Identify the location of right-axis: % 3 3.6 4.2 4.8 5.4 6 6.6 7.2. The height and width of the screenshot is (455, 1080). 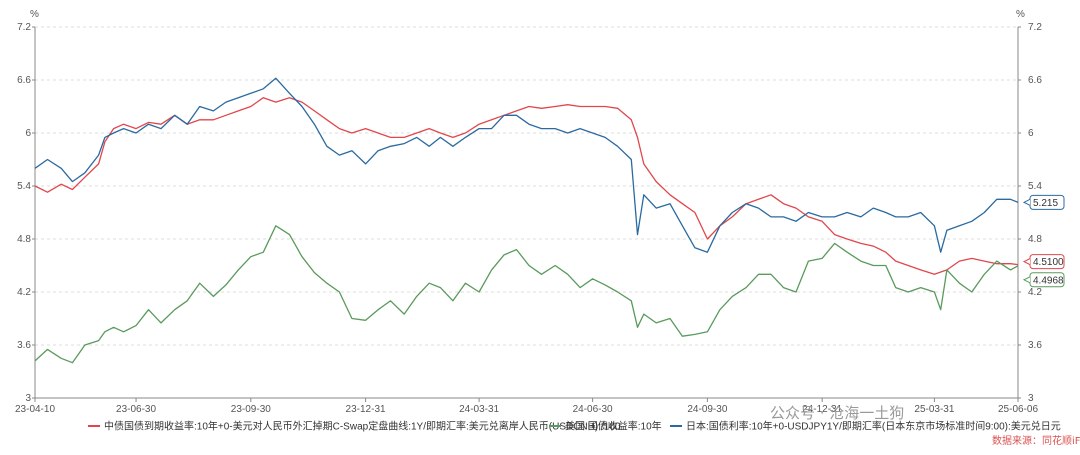
(1029, 206).